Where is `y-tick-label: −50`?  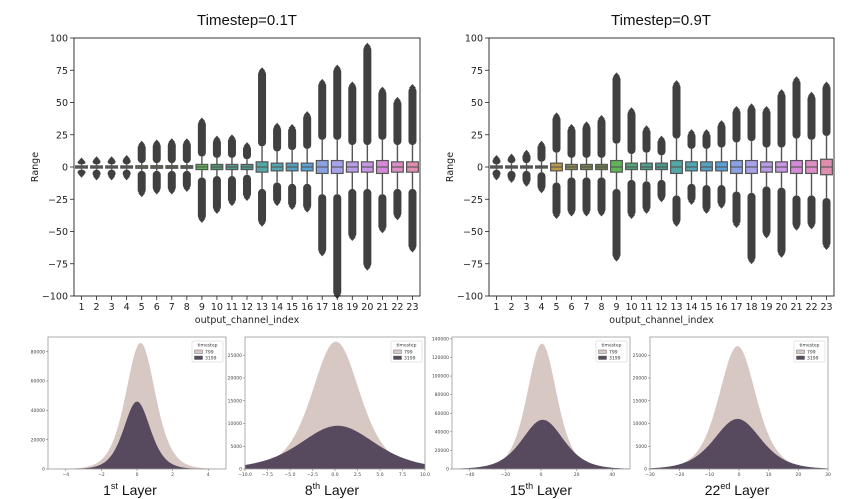 y-tick-label: −50 is located at coordinates (473, 232).